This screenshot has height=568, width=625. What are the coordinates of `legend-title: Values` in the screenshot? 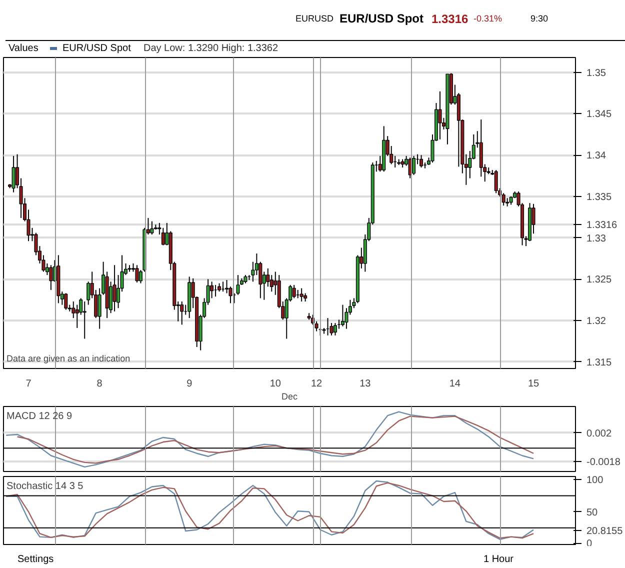 It's located at (23, 48).